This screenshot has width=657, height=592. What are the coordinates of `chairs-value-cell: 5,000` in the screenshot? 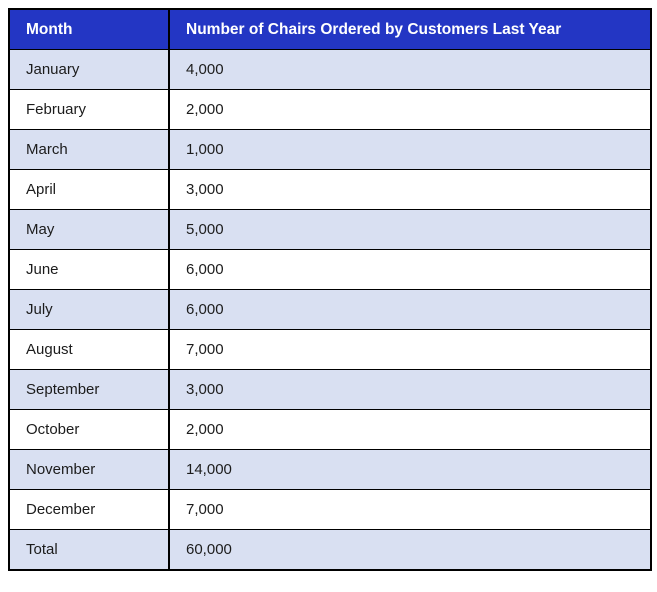 It's located at (410, 229).